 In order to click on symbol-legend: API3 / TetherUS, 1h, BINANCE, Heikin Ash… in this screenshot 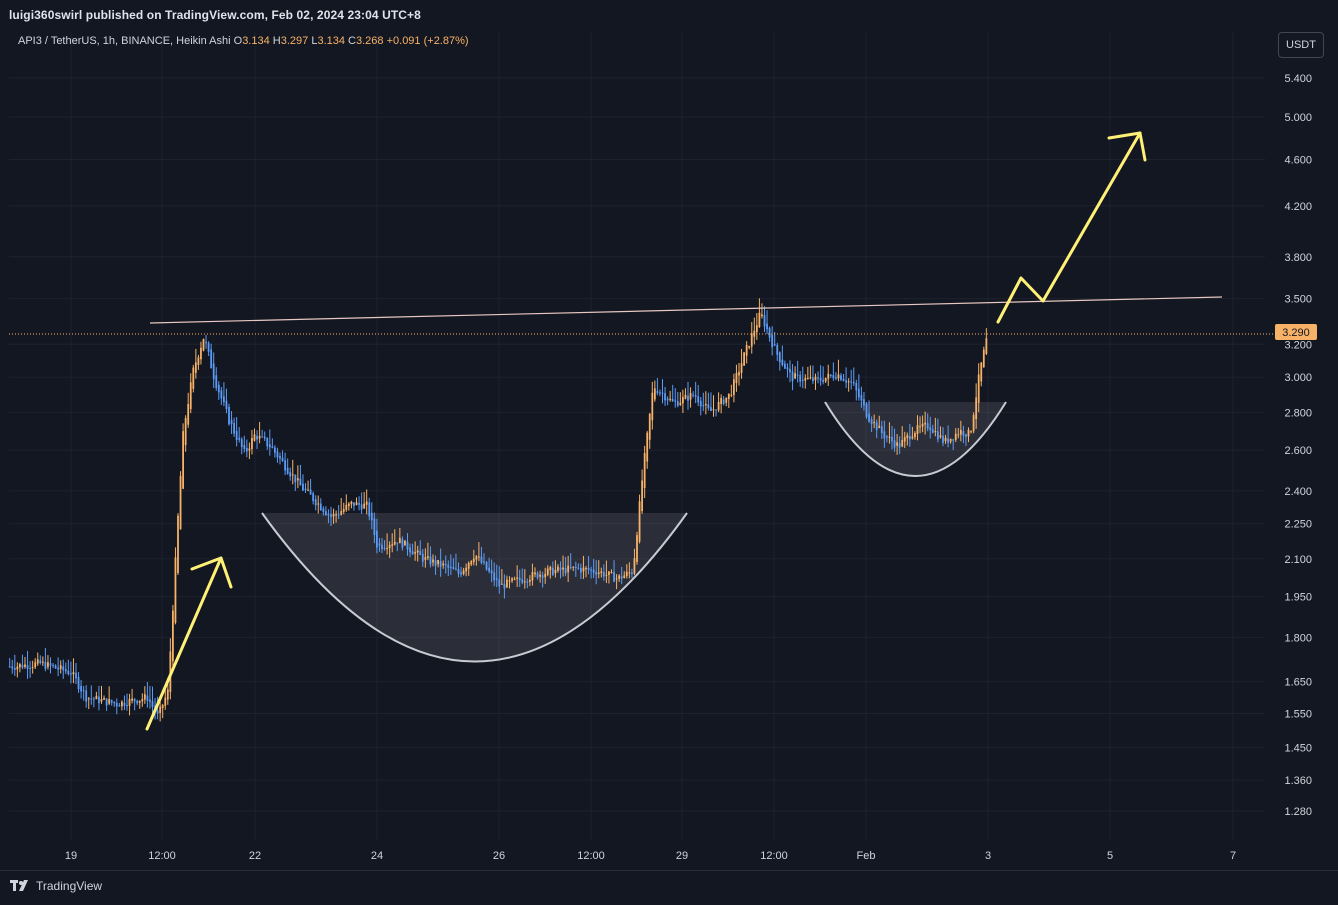, I will do `click(243, 41)`.